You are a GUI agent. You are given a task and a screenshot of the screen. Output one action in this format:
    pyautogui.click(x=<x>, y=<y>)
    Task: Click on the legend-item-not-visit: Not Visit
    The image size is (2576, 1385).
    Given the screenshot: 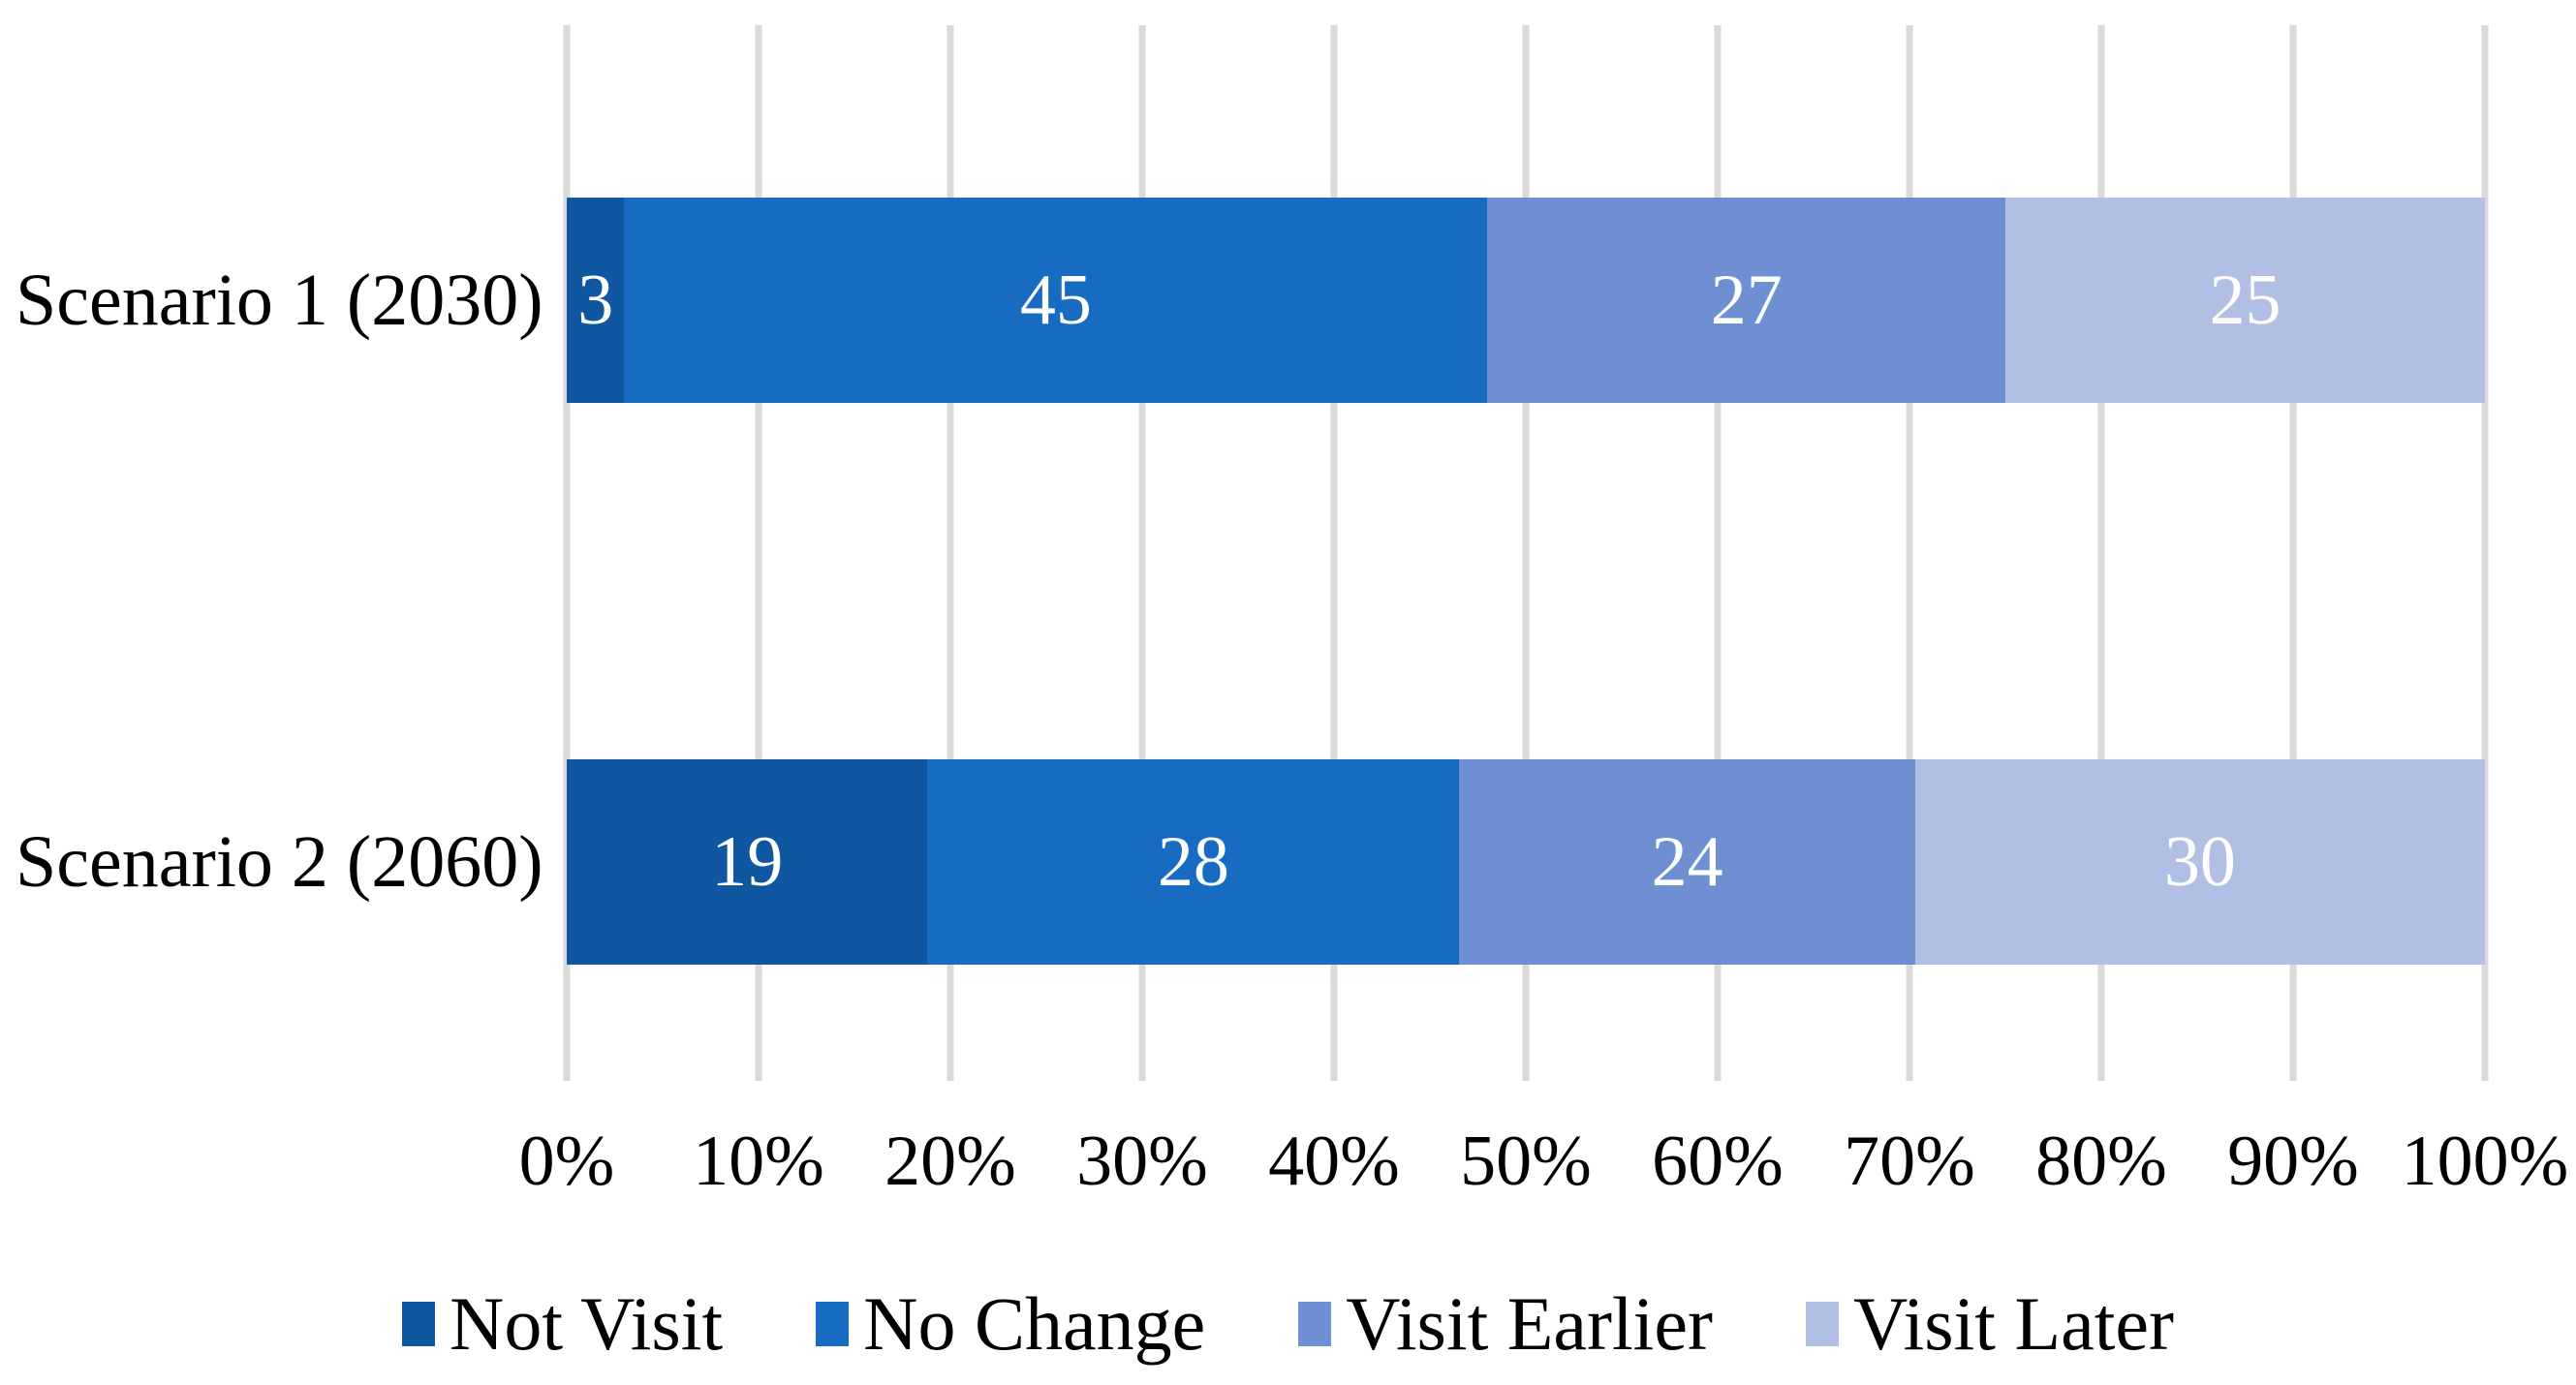 What is the action you would take?
    pyautogui.click(x=562, y=1324)
    